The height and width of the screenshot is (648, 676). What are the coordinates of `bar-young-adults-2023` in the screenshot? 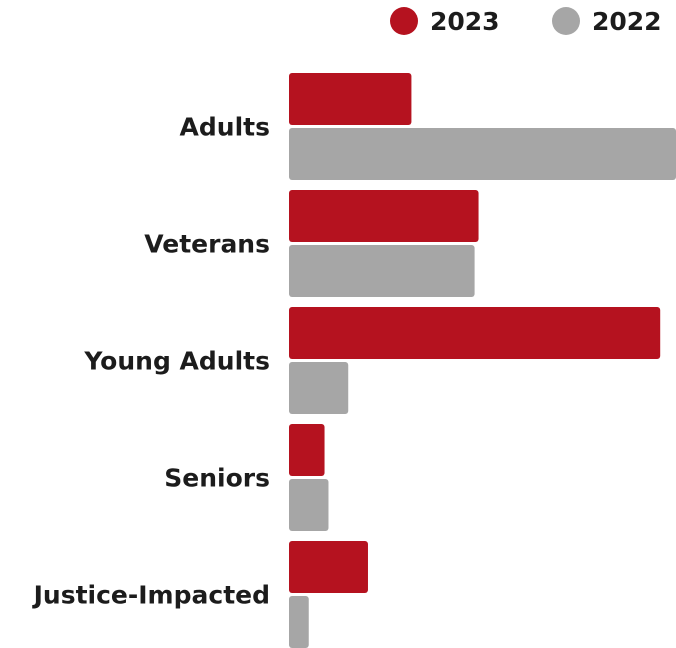 It's located at (475, 333).